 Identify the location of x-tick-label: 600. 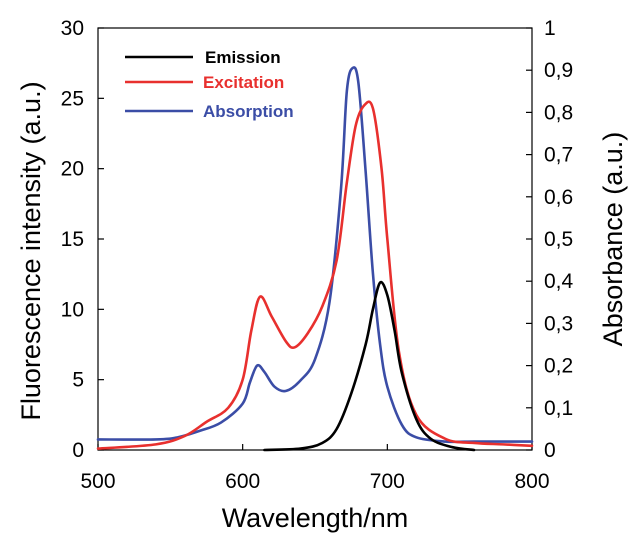
(242, 481).